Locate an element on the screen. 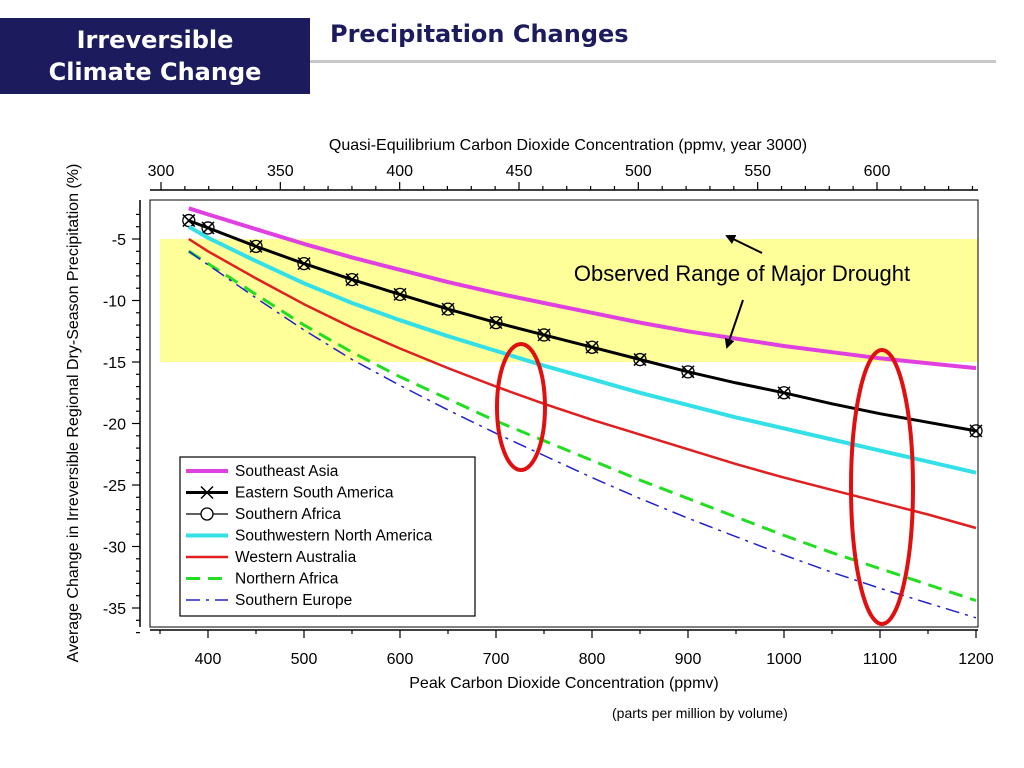  y-tick-label: -25 is located at coordinates (114, 486).